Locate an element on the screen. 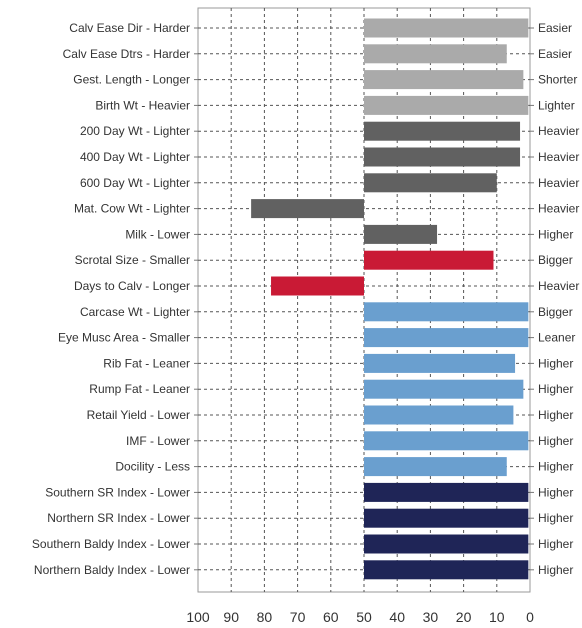 The width and height of the screenshot is (582, 628). x-tick-label: 60 is located at coordinates (331, 617).